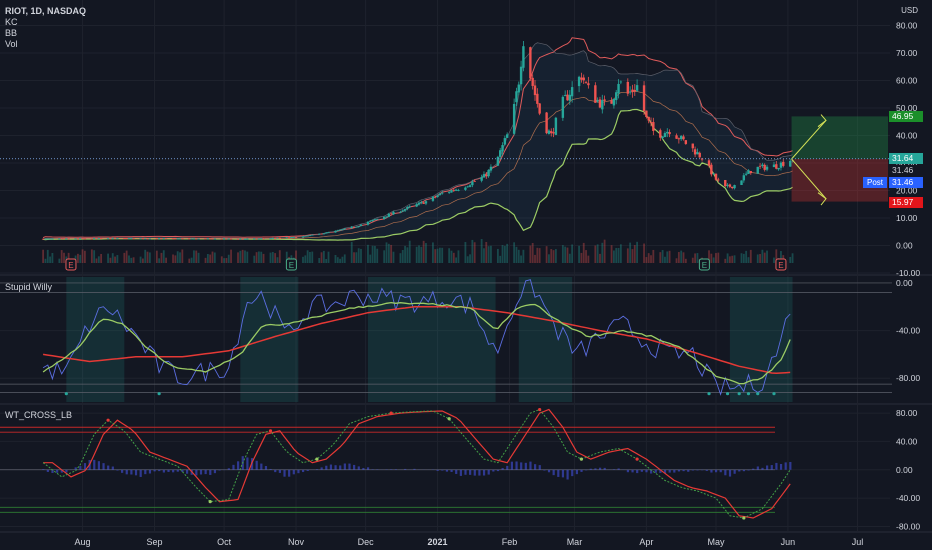 Image resolution: width=932 pixels, height=550 pixels. Describe the element at coordinates (906, 170) in the screenshot. I see `close-price-tag: 31.46` at that location.